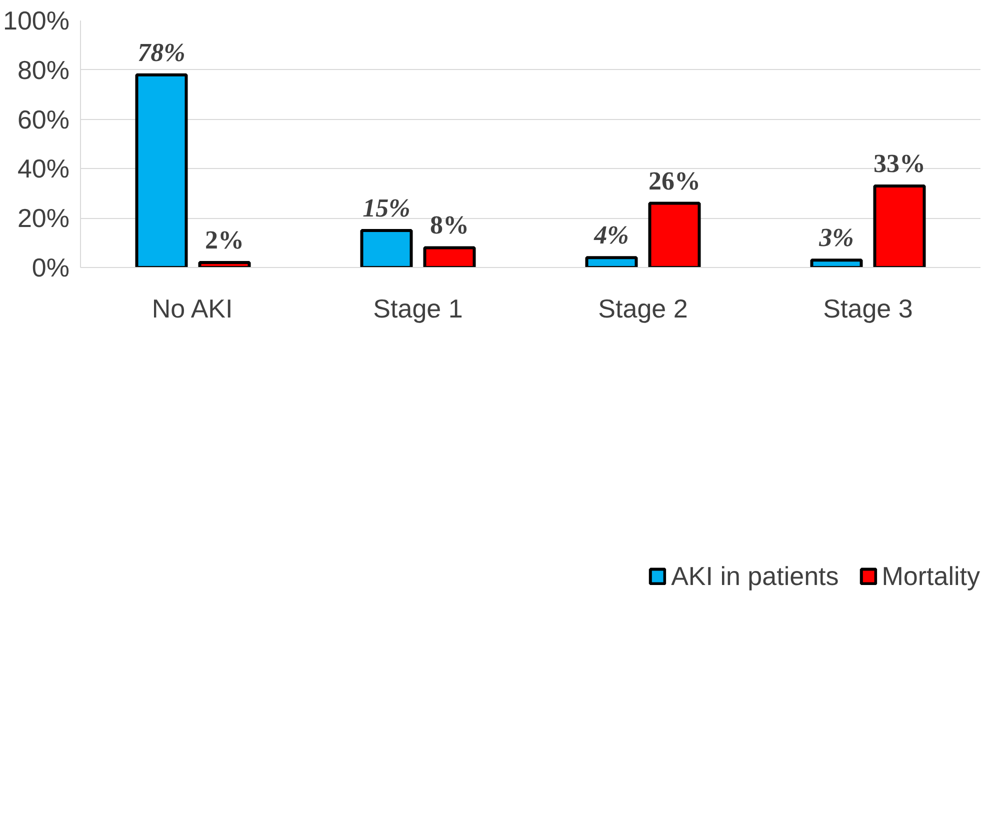 The width and height of the screenshot is (996, 832). I want to click on legend-label: Mortality, so click(931, 576).